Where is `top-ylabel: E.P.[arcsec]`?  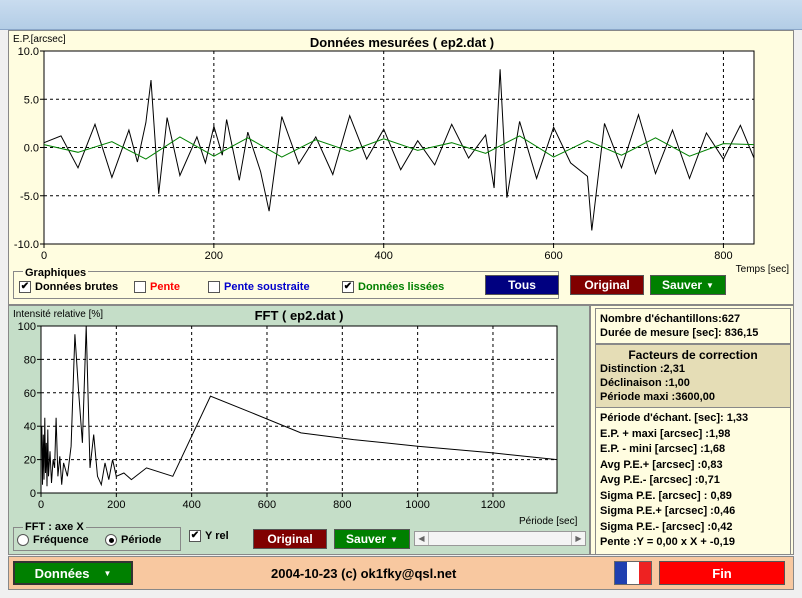
top-ylabel: E.P.[arcsec] is located at coordinates (39, 39).